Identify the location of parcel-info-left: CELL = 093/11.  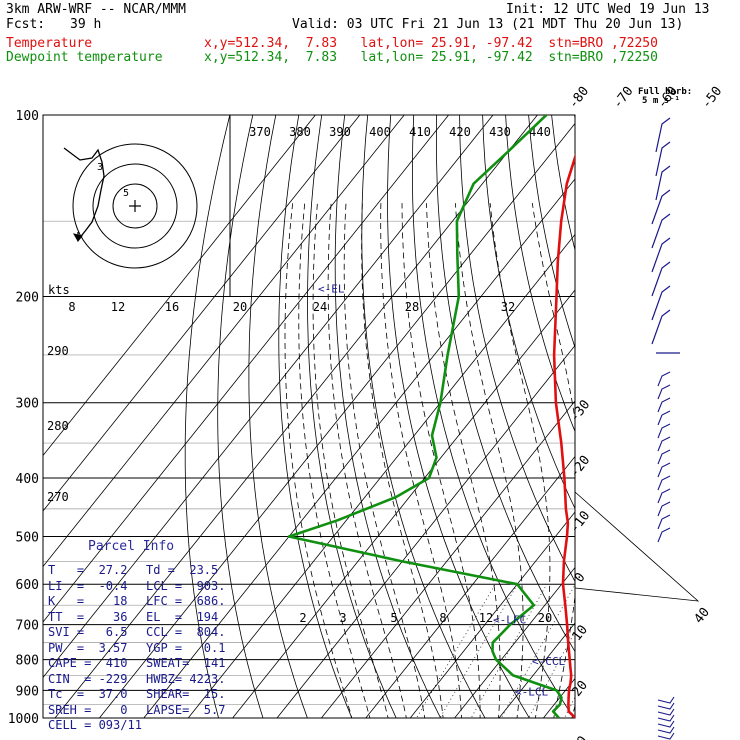
(95, 725).